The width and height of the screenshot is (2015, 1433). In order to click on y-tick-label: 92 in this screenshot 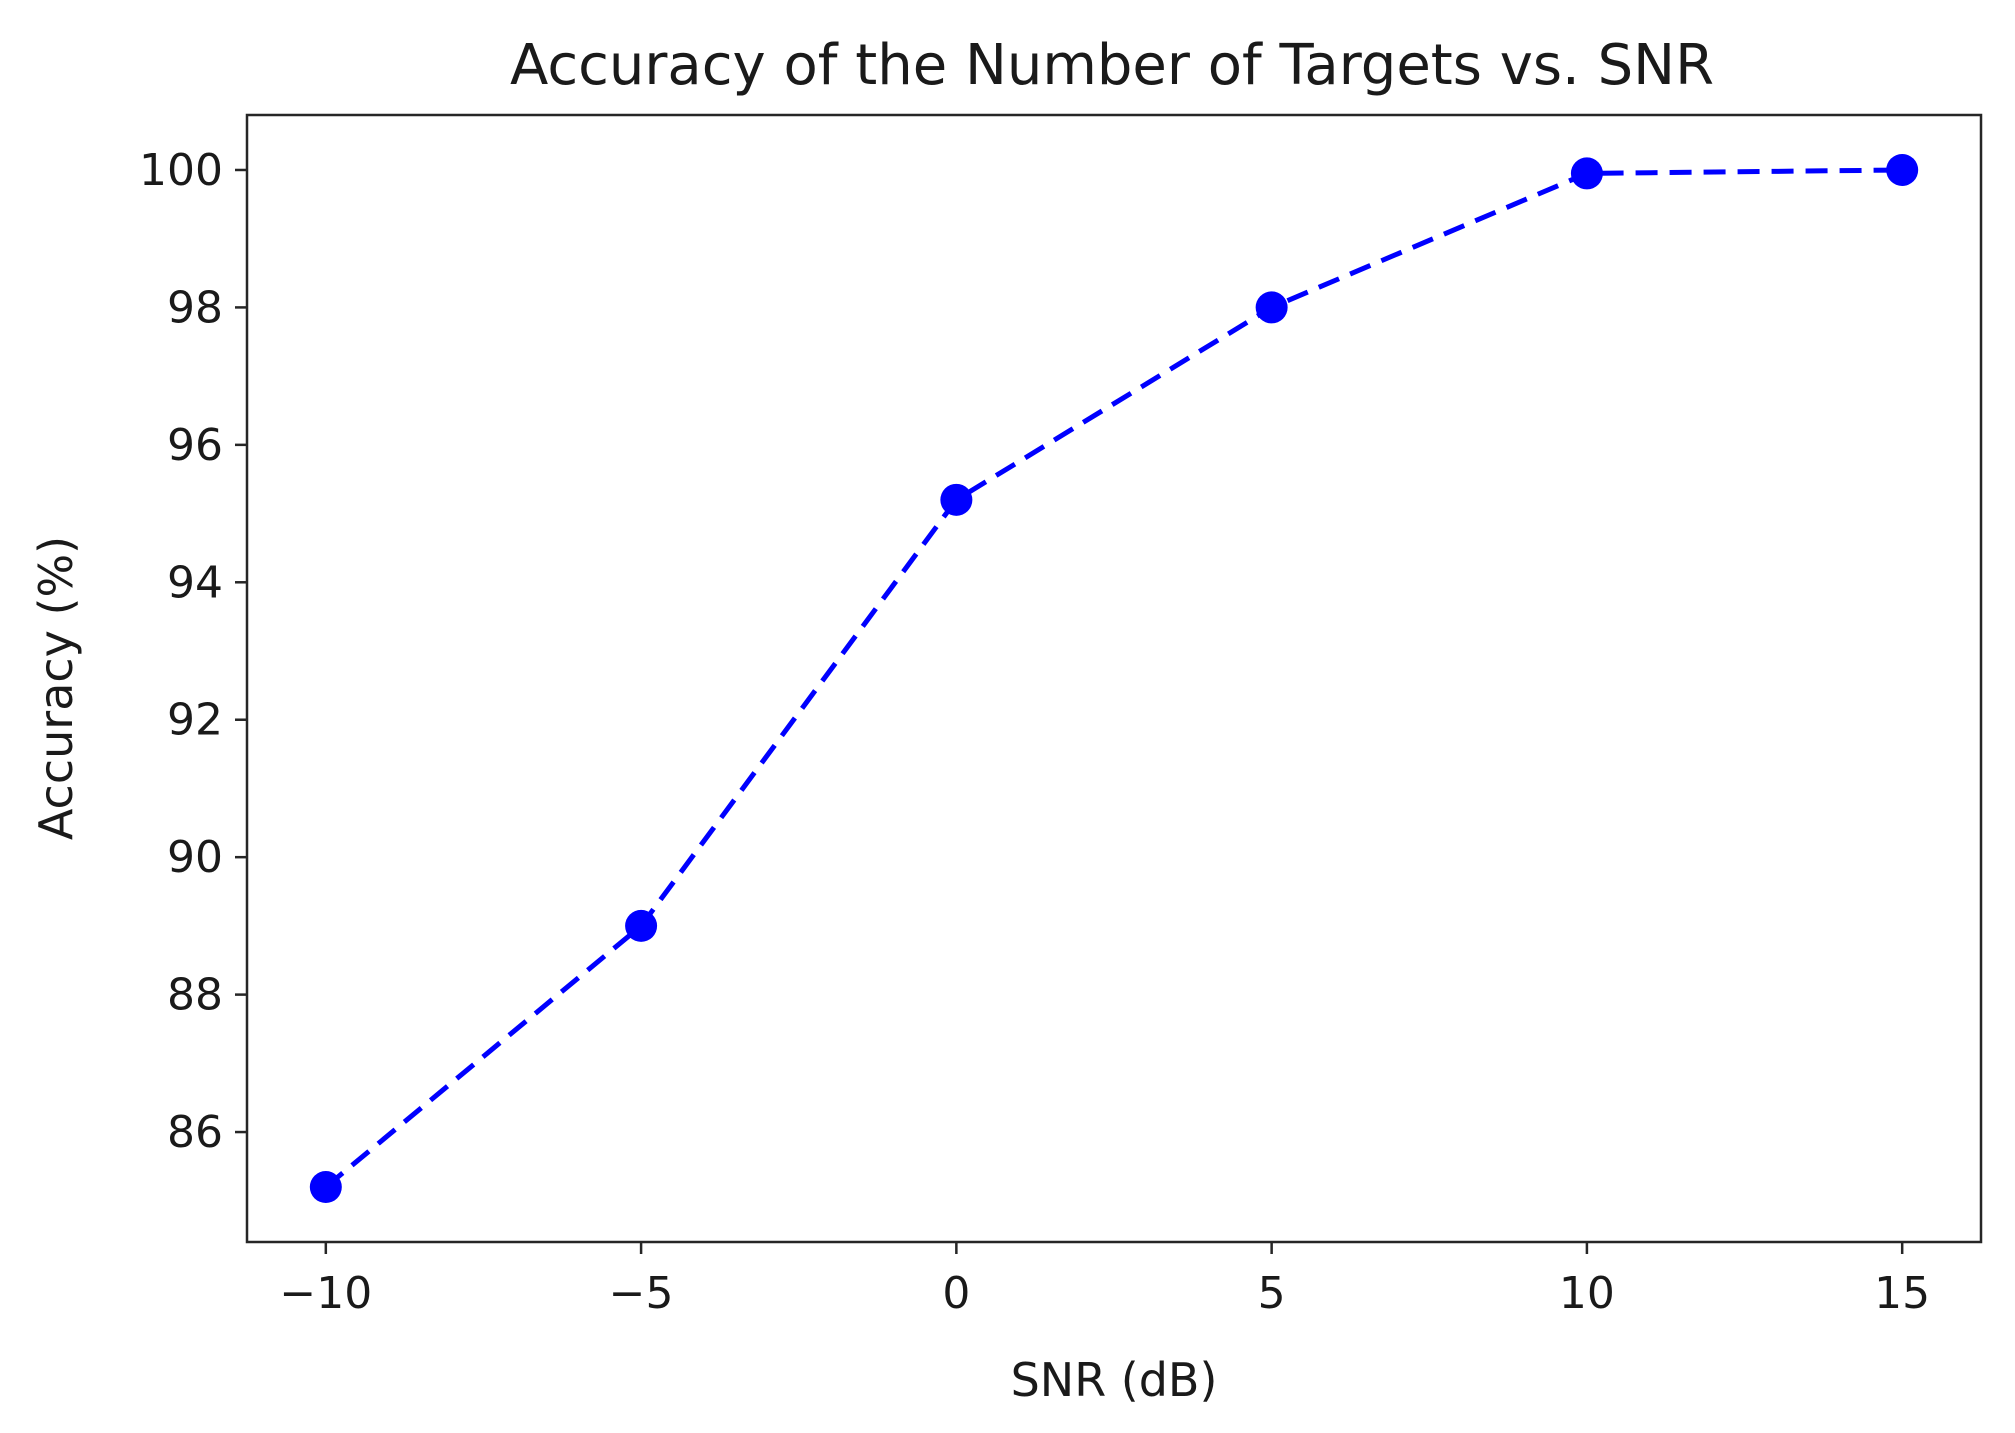, I will do `click(195, 720)`.